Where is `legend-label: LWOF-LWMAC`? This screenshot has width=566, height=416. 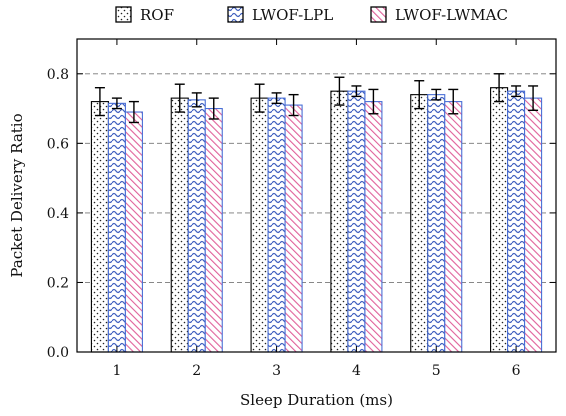
legend-label: LWOF-LWMAC is located at coordinates (451, 15).